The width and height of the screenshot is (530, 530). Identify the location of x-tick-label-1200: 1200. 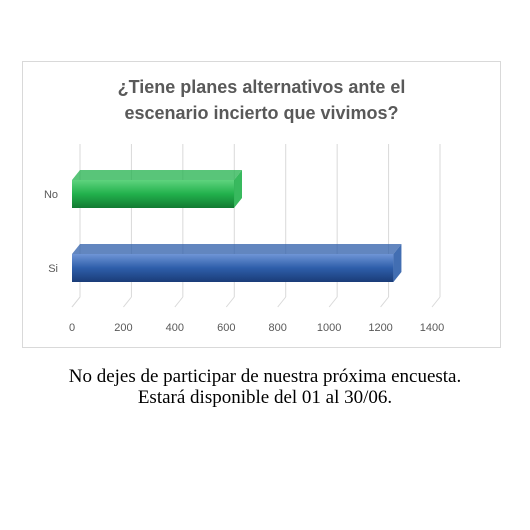
(380, 328).